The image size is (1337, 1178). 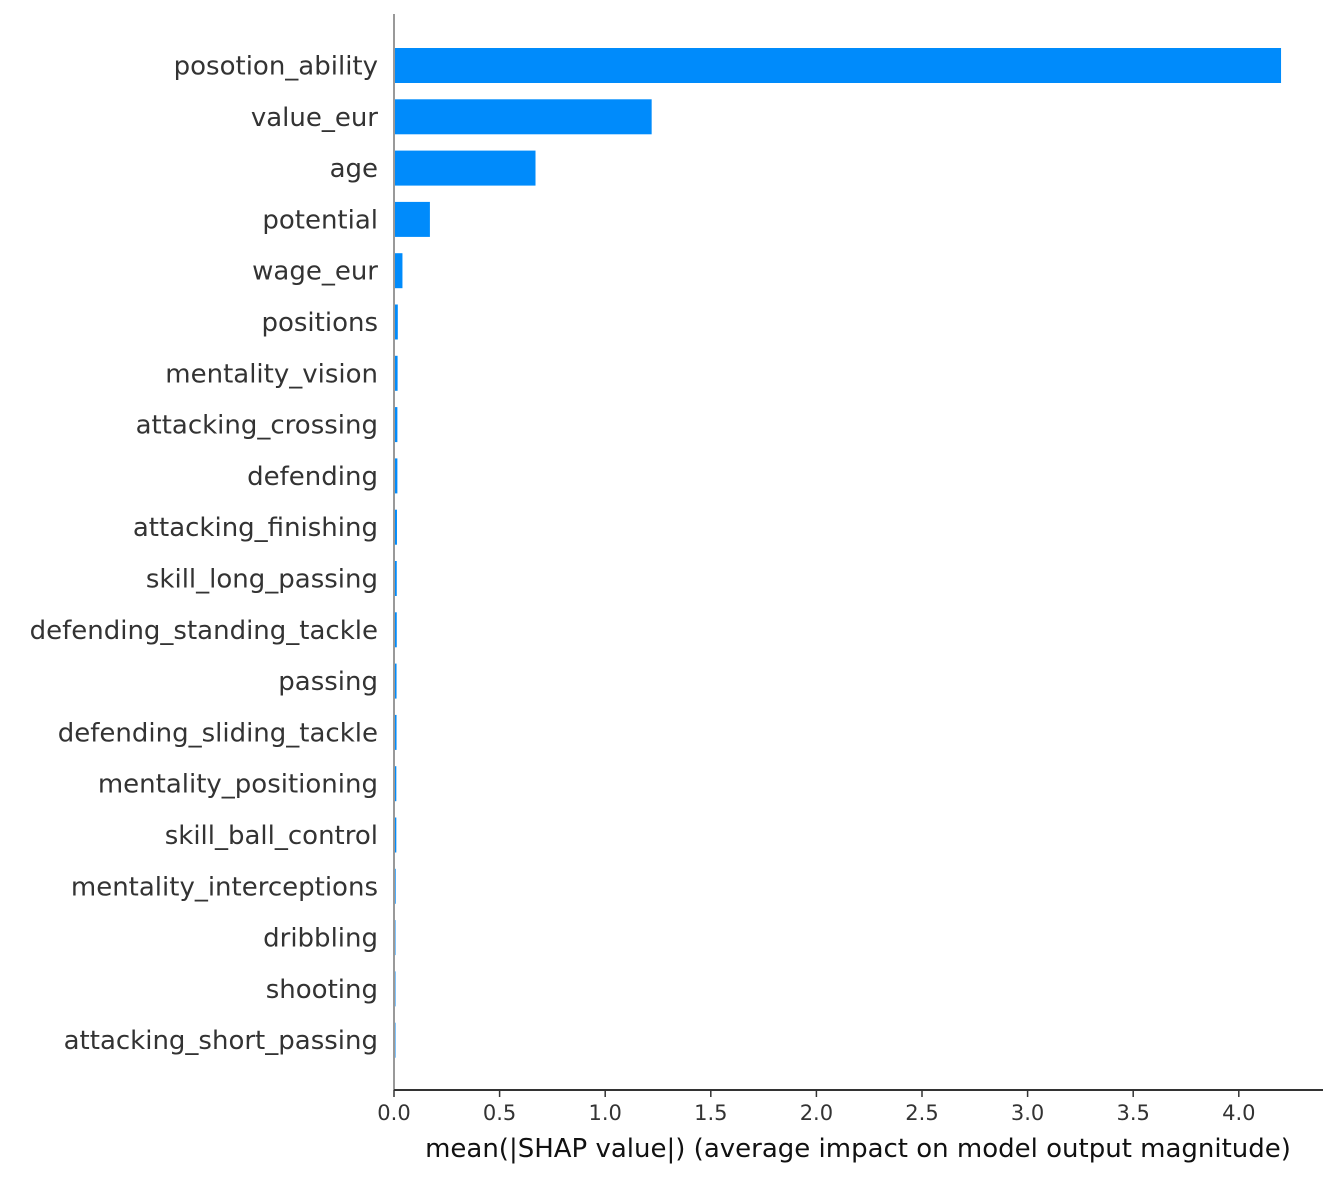 I want to click on bar-positions, so click(x=396, y=322).